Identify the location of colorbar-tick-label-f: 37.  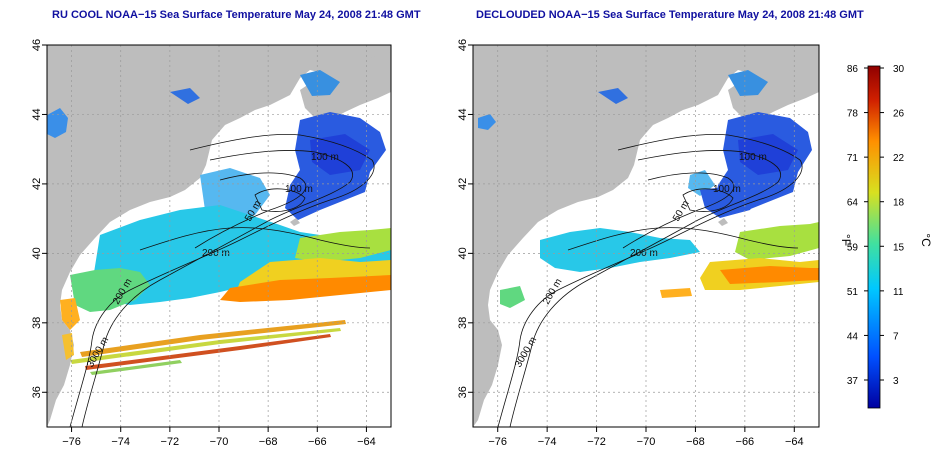
(853, 381).